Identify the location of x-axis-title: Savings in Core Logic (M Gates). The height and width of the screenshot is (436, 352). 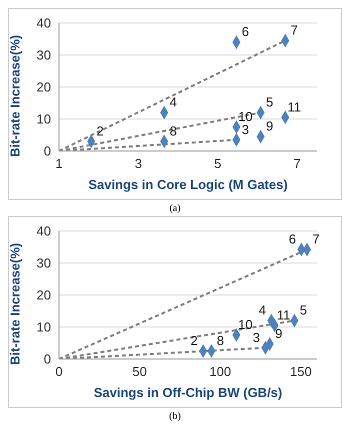
(188, 184).